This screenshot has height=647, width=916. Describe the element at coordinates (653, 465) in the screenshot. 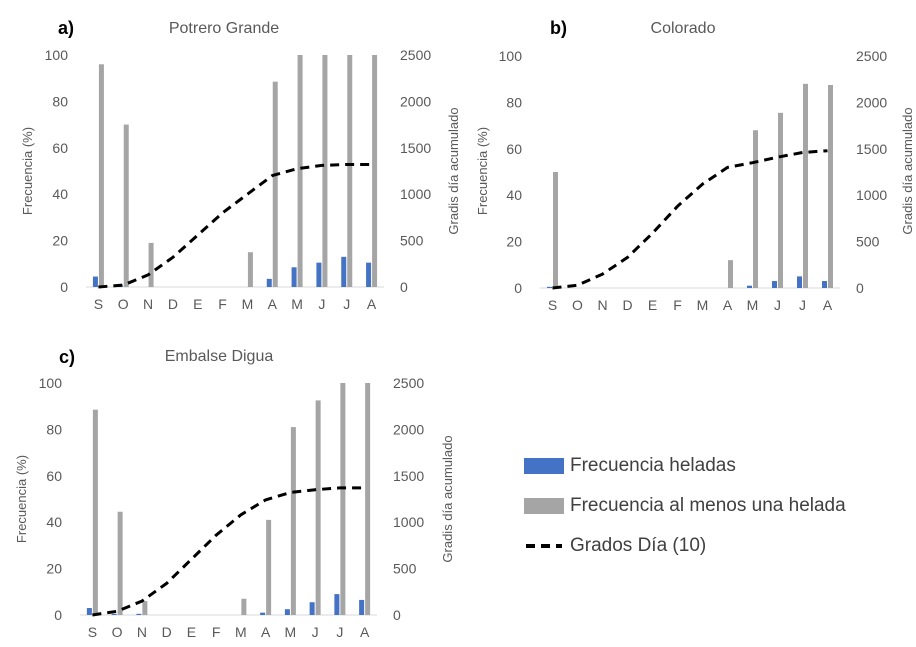

I see `legend-label-frost-frequency: Frecuencia heladas` at that location.